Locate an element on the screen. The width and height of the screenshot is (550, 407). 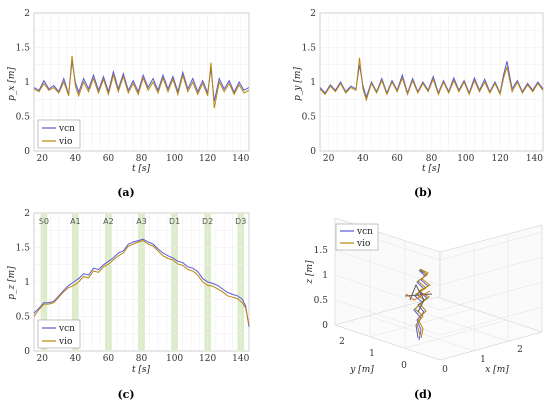
box3d-grid-d is located at coordinates (438, 289).